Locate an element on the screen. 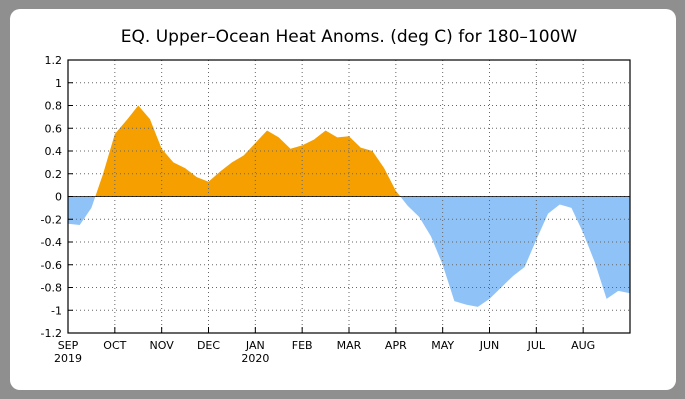 This screenshot has width=685, height=399. year-label: 2019 is located at coordinates (68, 358).